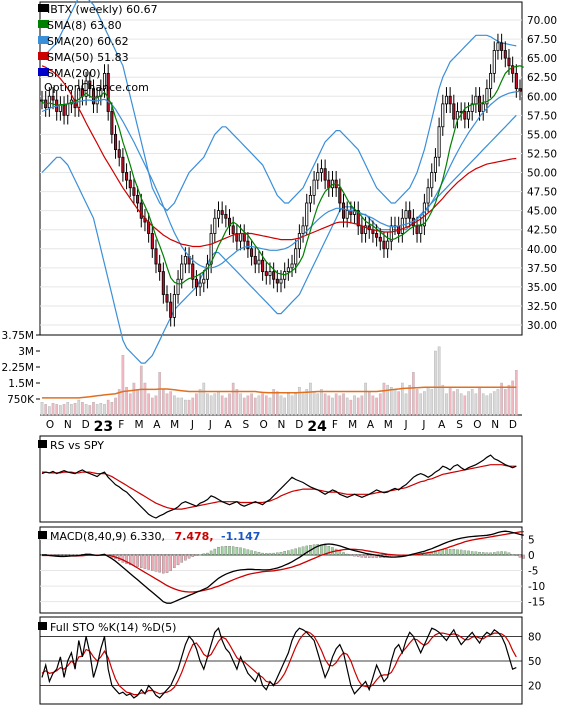 The image size is (566, 706). What do you see at coordinates (18, 368) in the screenshot?
I see `volume-tick-label: 2.25M` at bounding box center [18, 368].